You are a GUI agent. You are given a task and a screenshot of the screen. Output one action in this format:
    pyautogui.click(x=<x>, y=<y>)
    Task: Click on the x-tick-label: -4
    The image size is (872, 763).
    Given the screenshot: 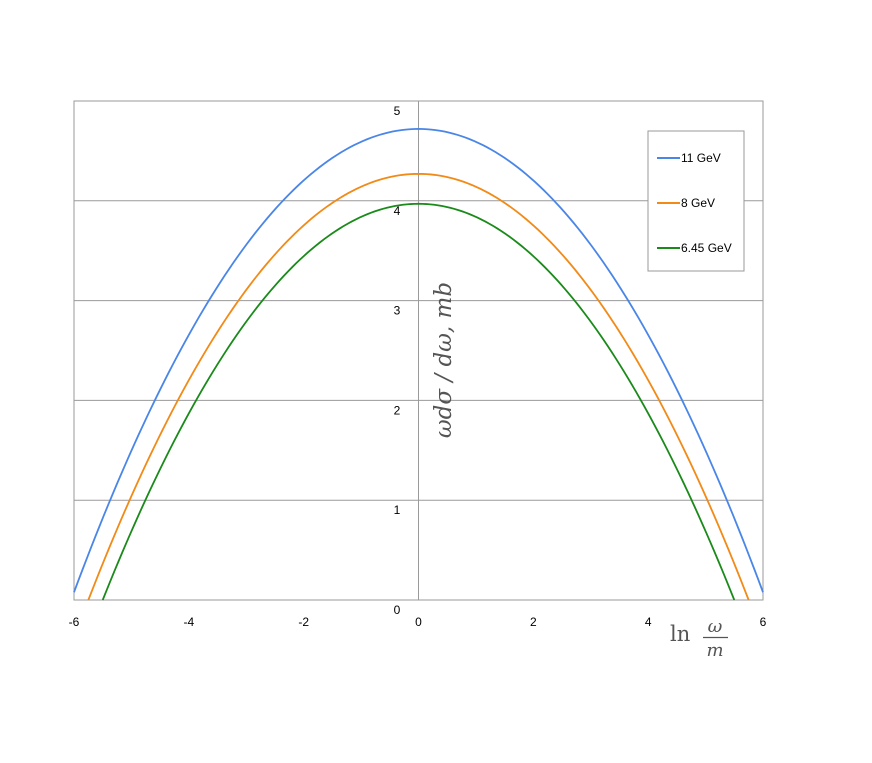 What is the action you would take?
    pyautogui.click(x=188, y=622)
    